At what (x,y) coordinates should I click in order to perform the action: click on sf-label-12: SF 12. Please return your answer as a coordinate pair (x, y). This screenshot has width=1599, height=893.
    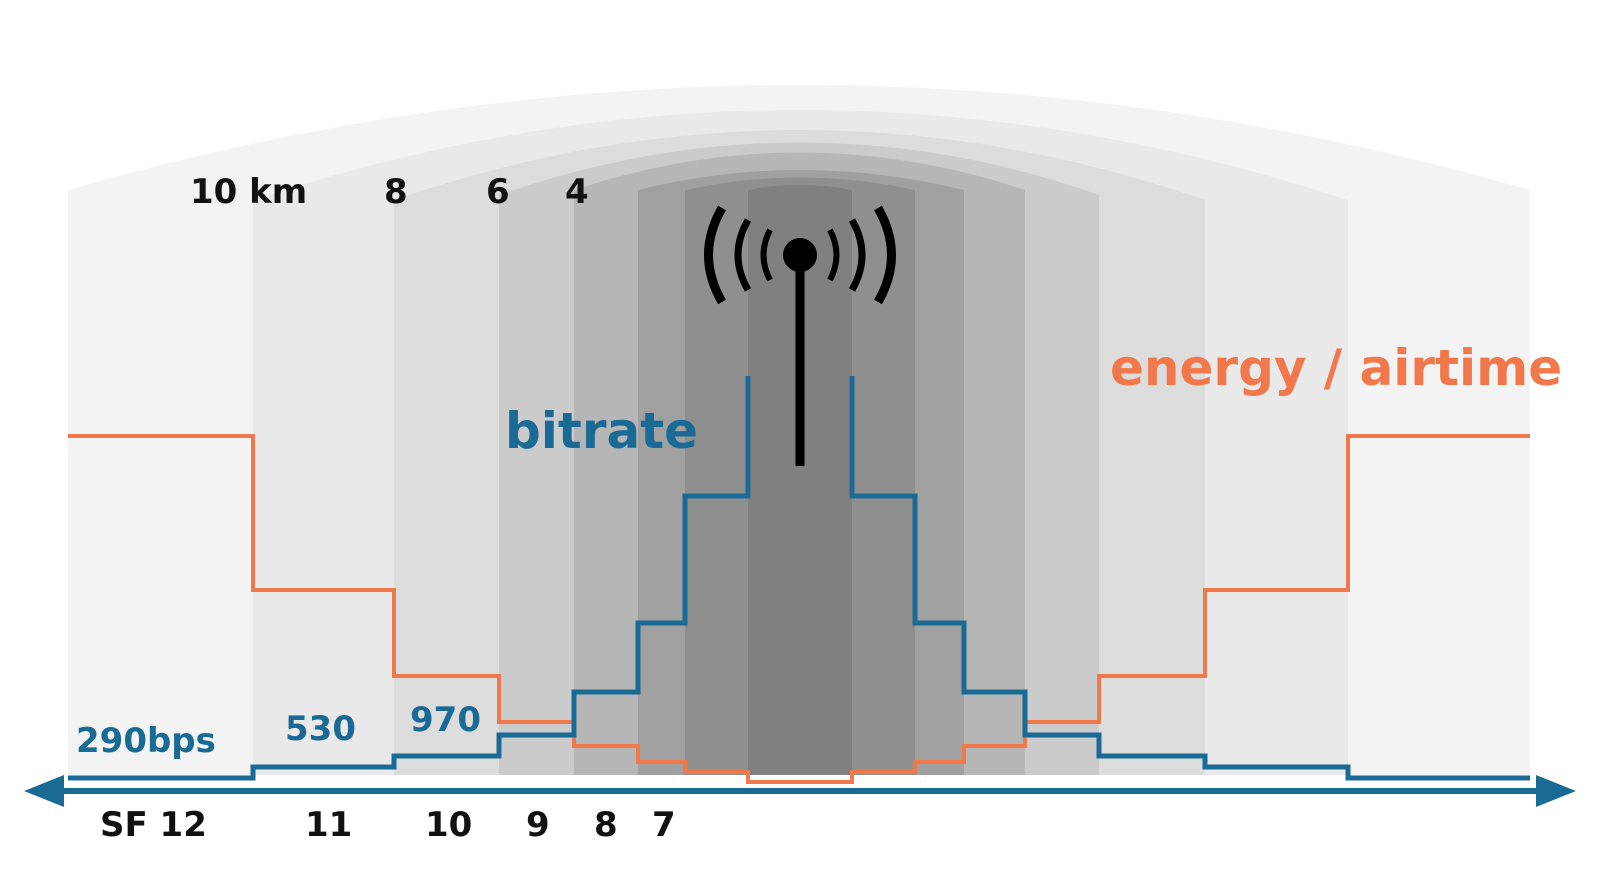
    Looking at the image, I should click on (153, 825).